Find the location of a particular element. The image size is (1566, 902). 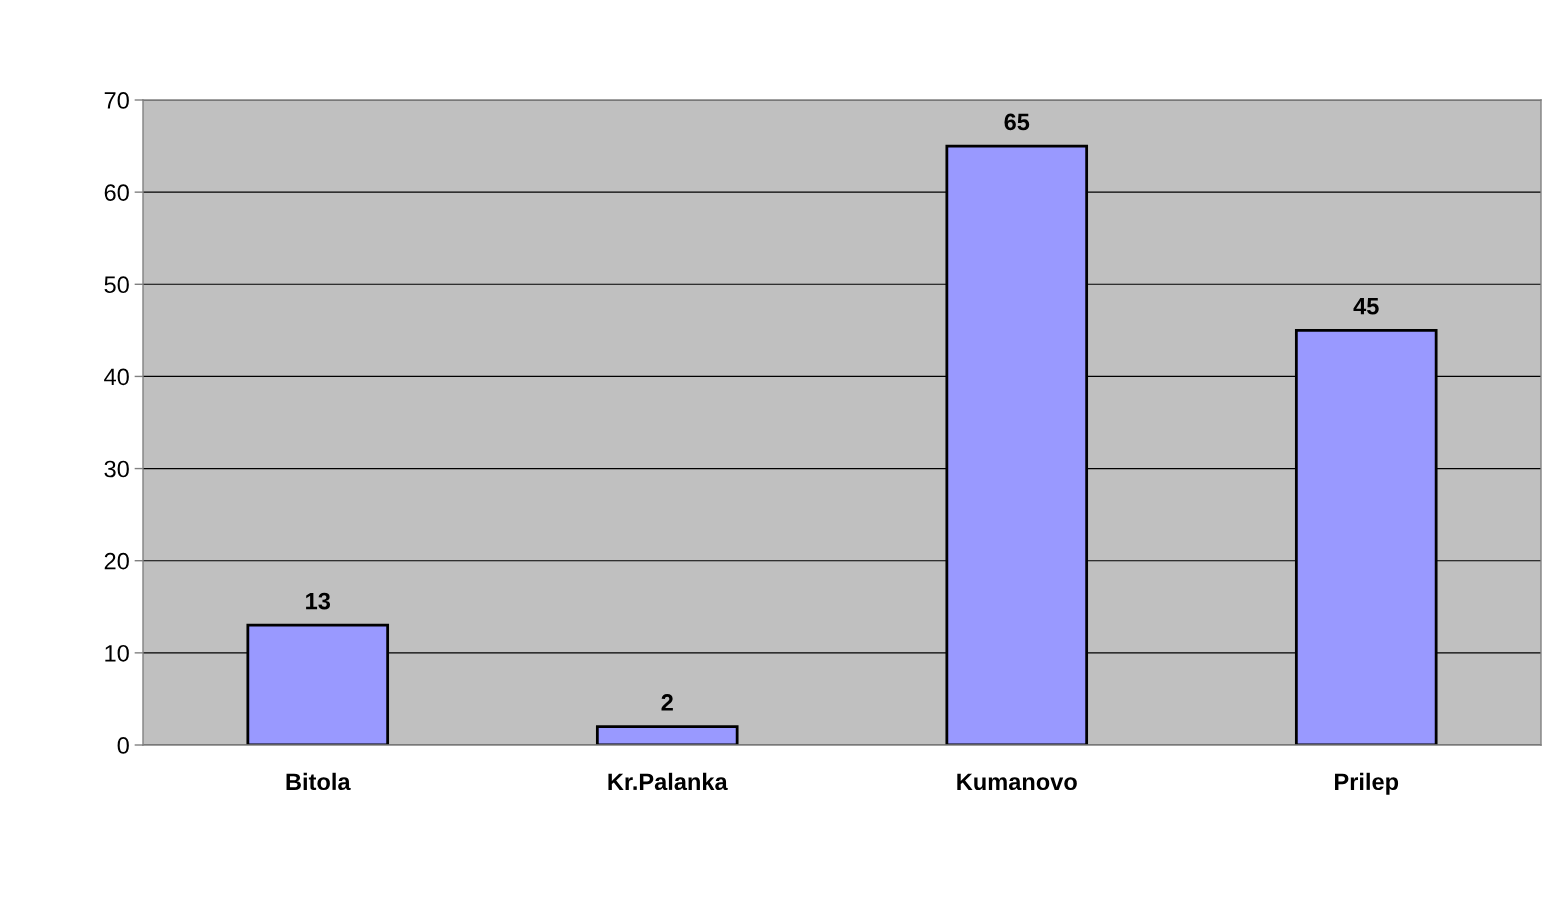

y-tick-label: 10 is located at coordinates (117, 653).